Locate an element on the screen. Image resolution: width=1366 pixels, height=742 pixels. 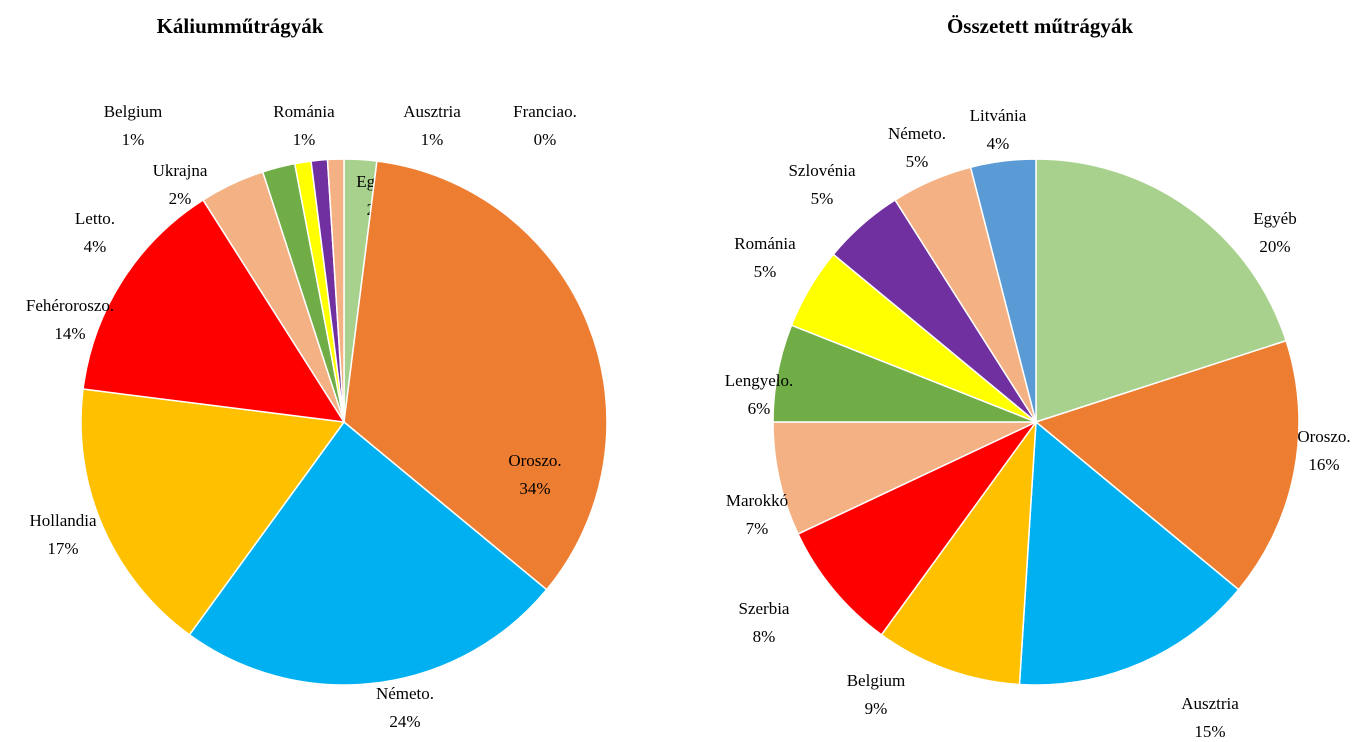
slice-value-label: 14% is located at coordinates (69, 333).